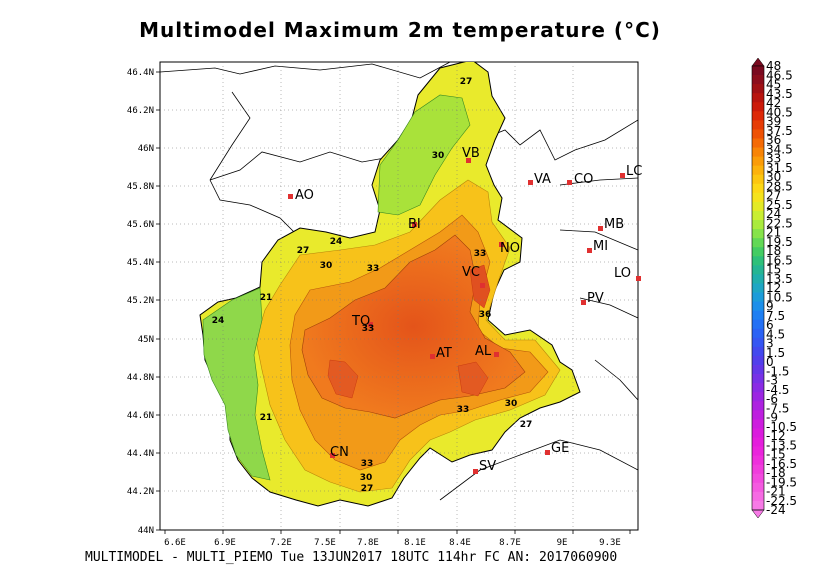  I want to click on lat-tick: 45.2N, so click(140, 301).